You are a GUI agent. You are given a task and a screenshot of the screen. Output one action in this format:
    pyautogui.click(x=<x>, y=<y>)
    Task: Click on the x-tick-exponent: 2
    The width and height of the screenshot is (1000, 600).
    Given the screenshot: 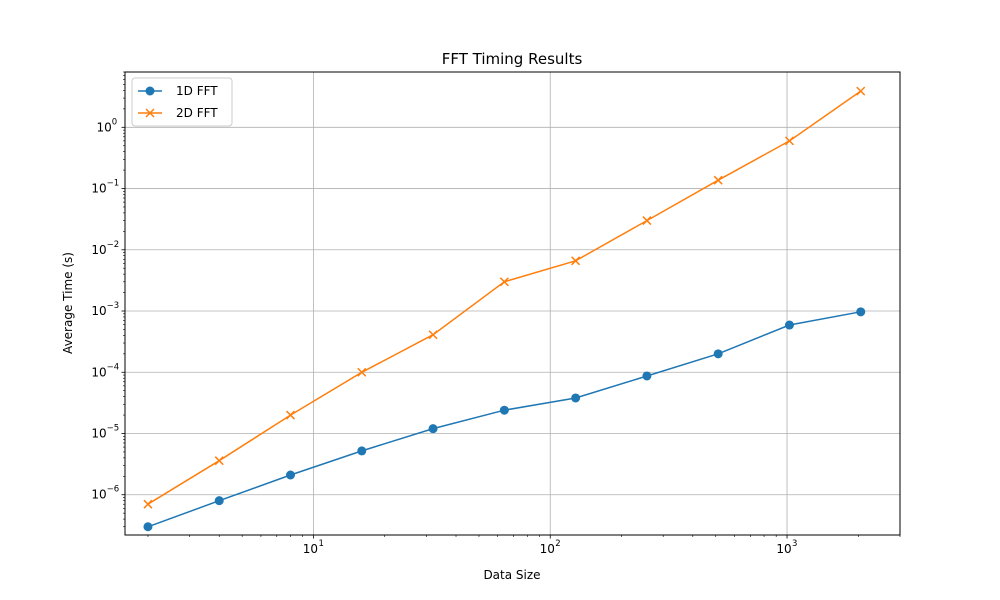 What is the action you would take?
    pyautogui.click(x=557, y=544)
    